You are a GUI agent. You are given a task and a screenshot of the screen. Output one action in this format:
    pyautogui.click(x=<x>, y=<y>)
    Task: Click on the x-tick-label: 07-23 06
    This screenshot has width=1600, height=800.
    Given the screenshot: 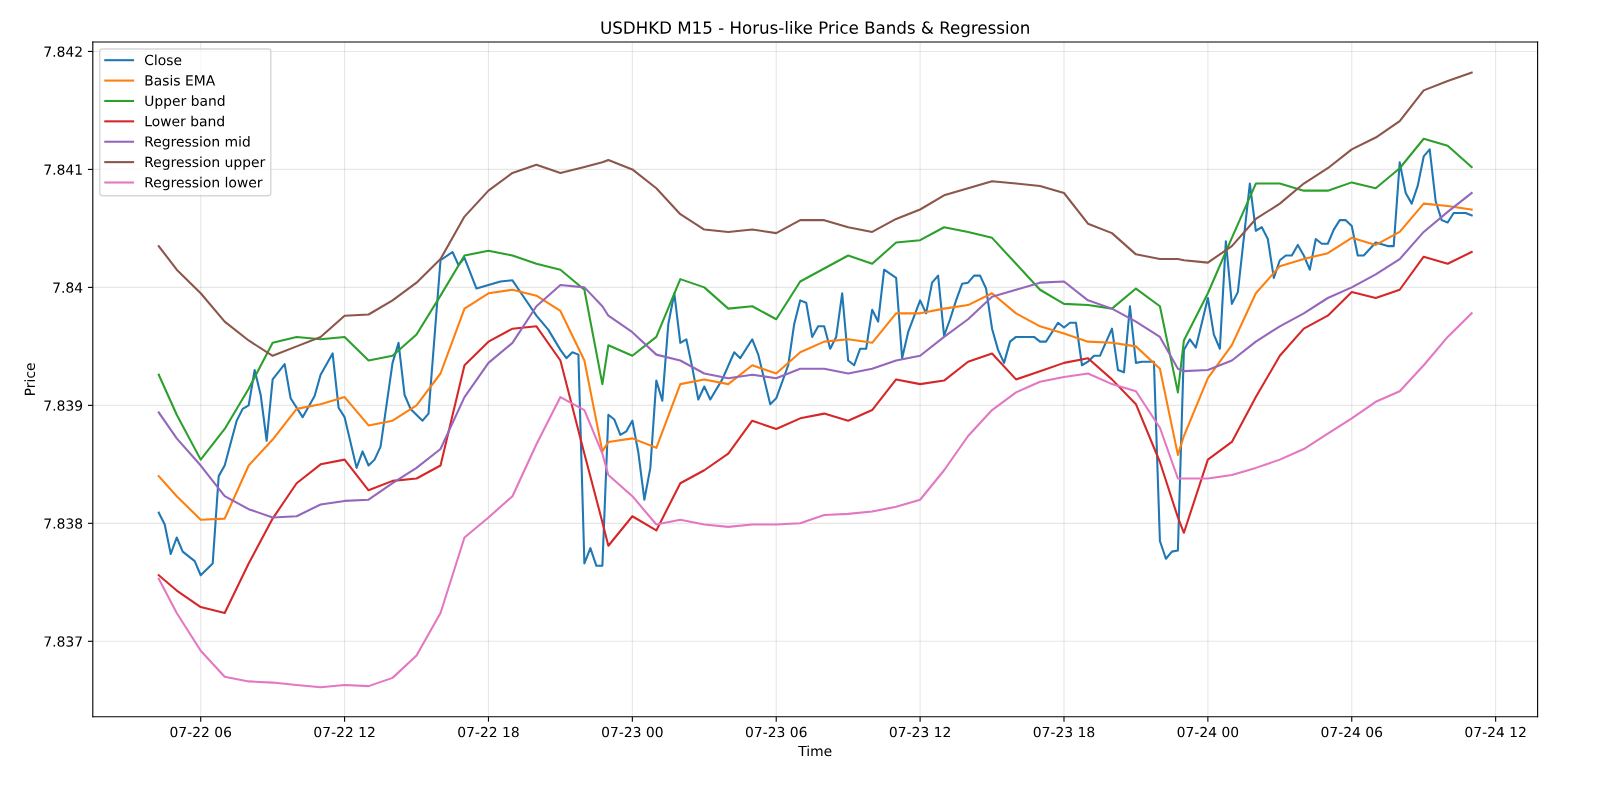 What is the action you would take?
    pyautogui.click(x=776, y=732)
    